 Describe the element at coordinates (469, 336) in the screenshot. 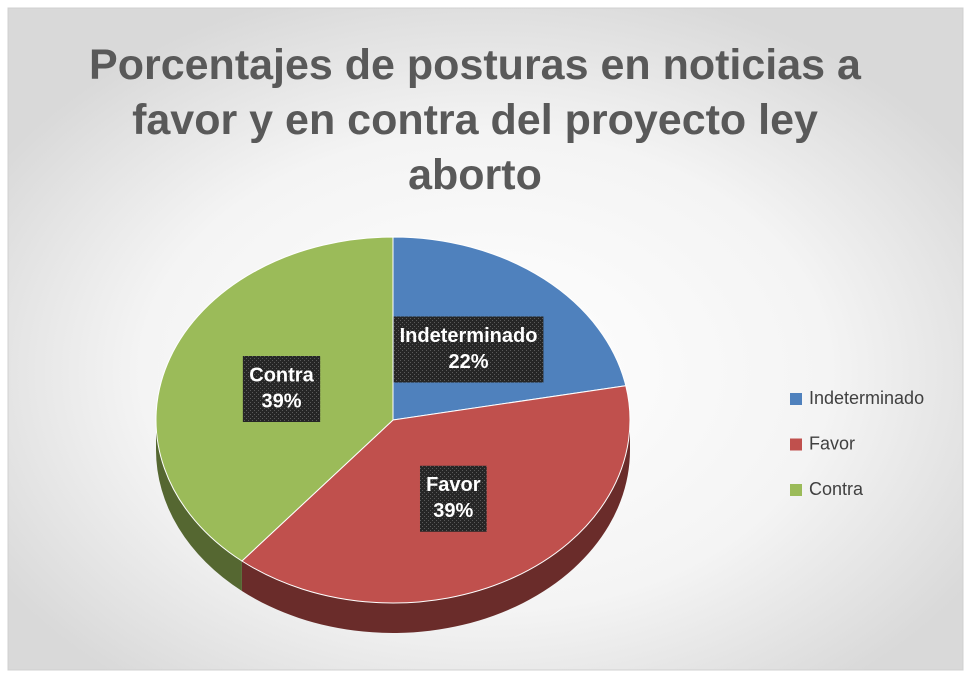

I see `data-label-category: Indeterminado` at that location.